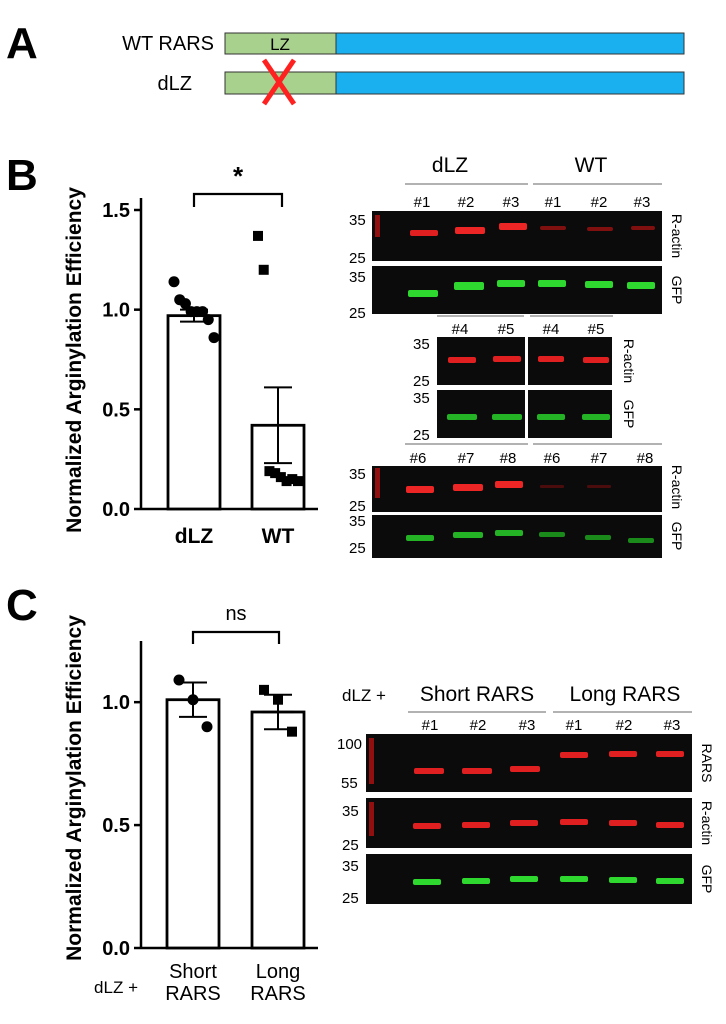 The height and width of the screenshot is (1024, 726). Describe the element at coordinates (672, 725) in the screenshot. I see `blot-c-lane: #3` at that location.